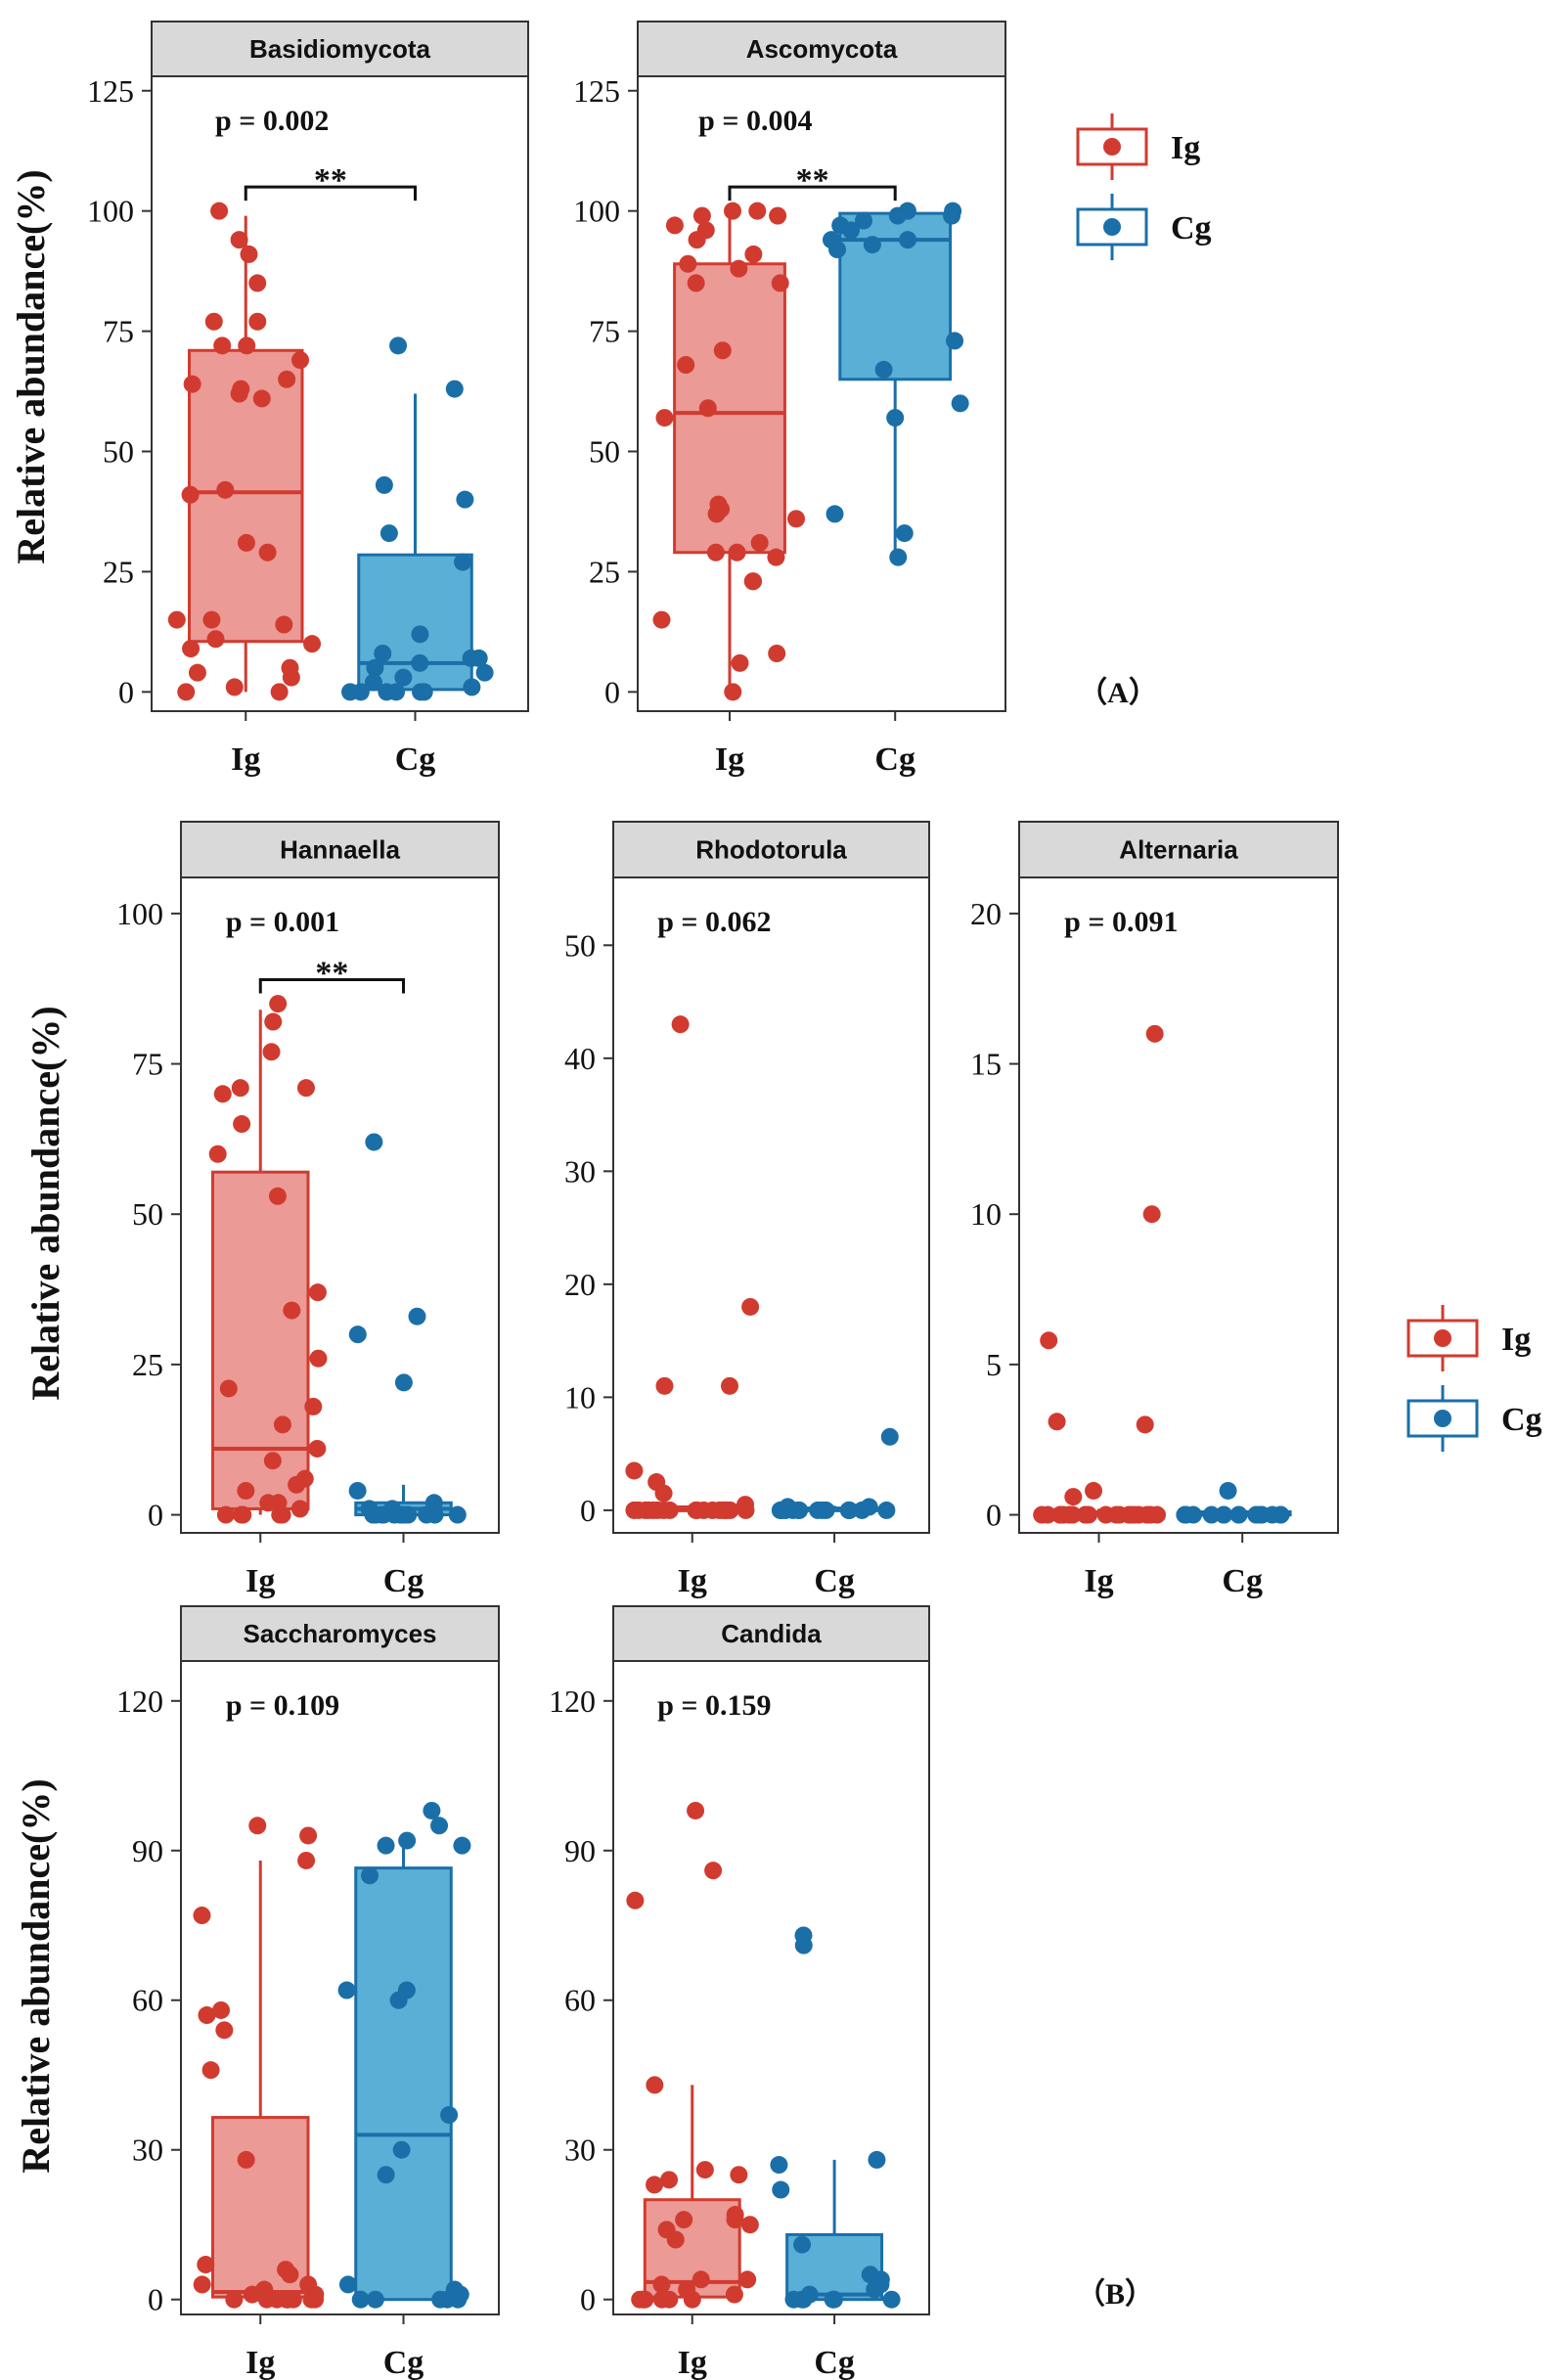 Image resolution: width=1562 pixels, height=2380 pixels. Describe the element at coordinates (771, 1633) in the screenshot. I see `facet-title: Candida` at that location.